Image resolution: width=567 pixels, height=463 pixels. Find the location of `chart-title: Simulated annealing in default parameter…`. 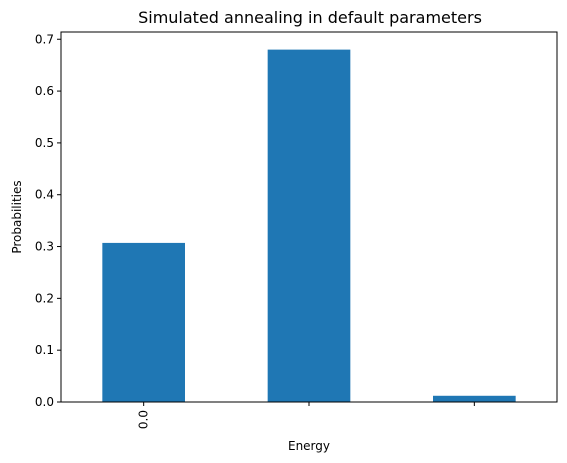

chart-title: Simulated annealing in default parameter… is located at coordinates (310, 17).